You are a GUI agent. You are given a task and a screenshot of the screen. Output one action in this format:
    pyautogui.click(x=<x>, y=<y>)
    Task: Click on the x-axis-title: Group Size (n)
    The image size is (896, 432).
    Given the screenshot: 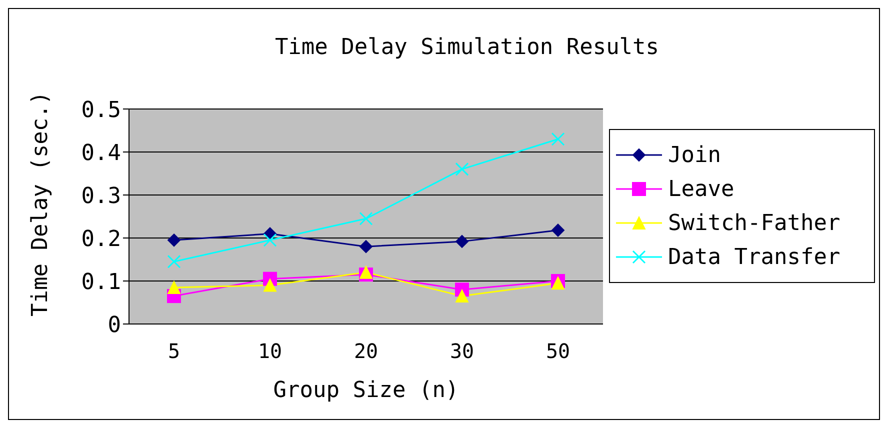 What is the action you would take?
    pyautogui.click(x=366, y=390)
    